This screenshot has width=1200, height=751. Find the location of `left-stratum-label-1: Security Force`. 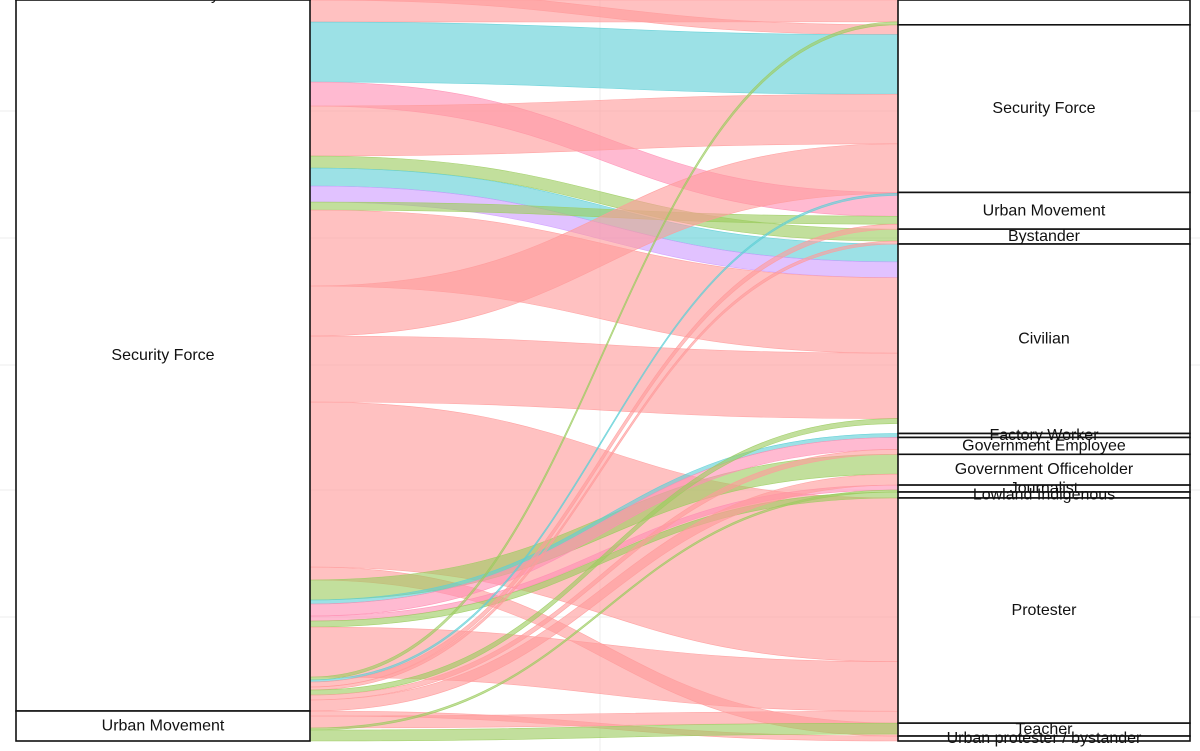

left-stratum-label-1: Security Force is located at coordinates (162, 355).